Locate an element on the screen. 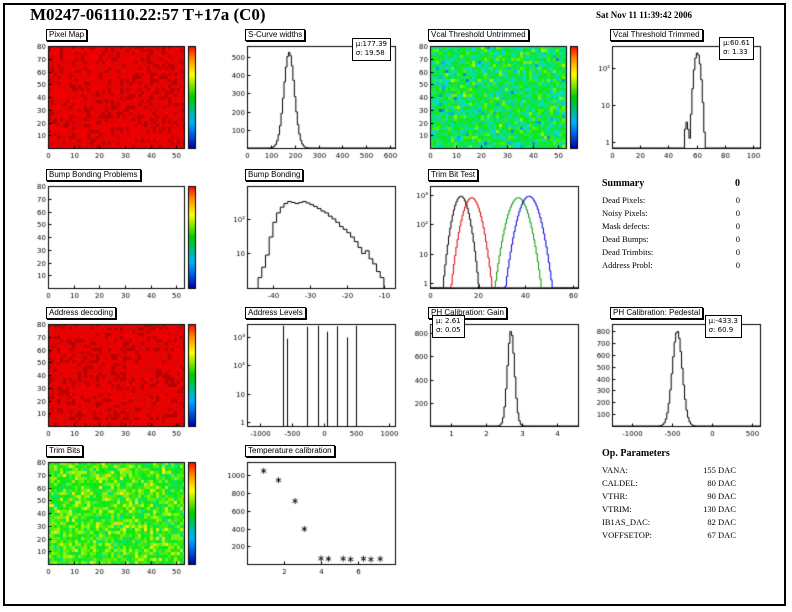 The image size is (792, 612). summary-label: Address Probl: is located at coordinates (627, 265).